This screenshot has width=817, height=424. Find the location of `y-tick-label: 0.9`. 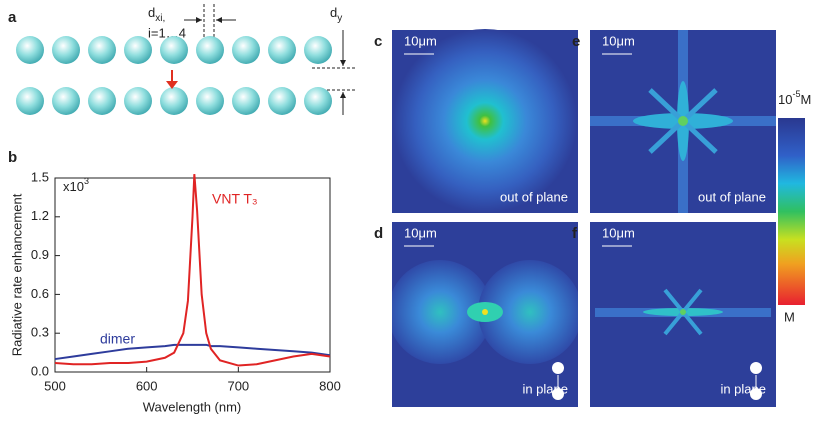

y-tick-label: 0.9 is located at coordinates (40, 254).